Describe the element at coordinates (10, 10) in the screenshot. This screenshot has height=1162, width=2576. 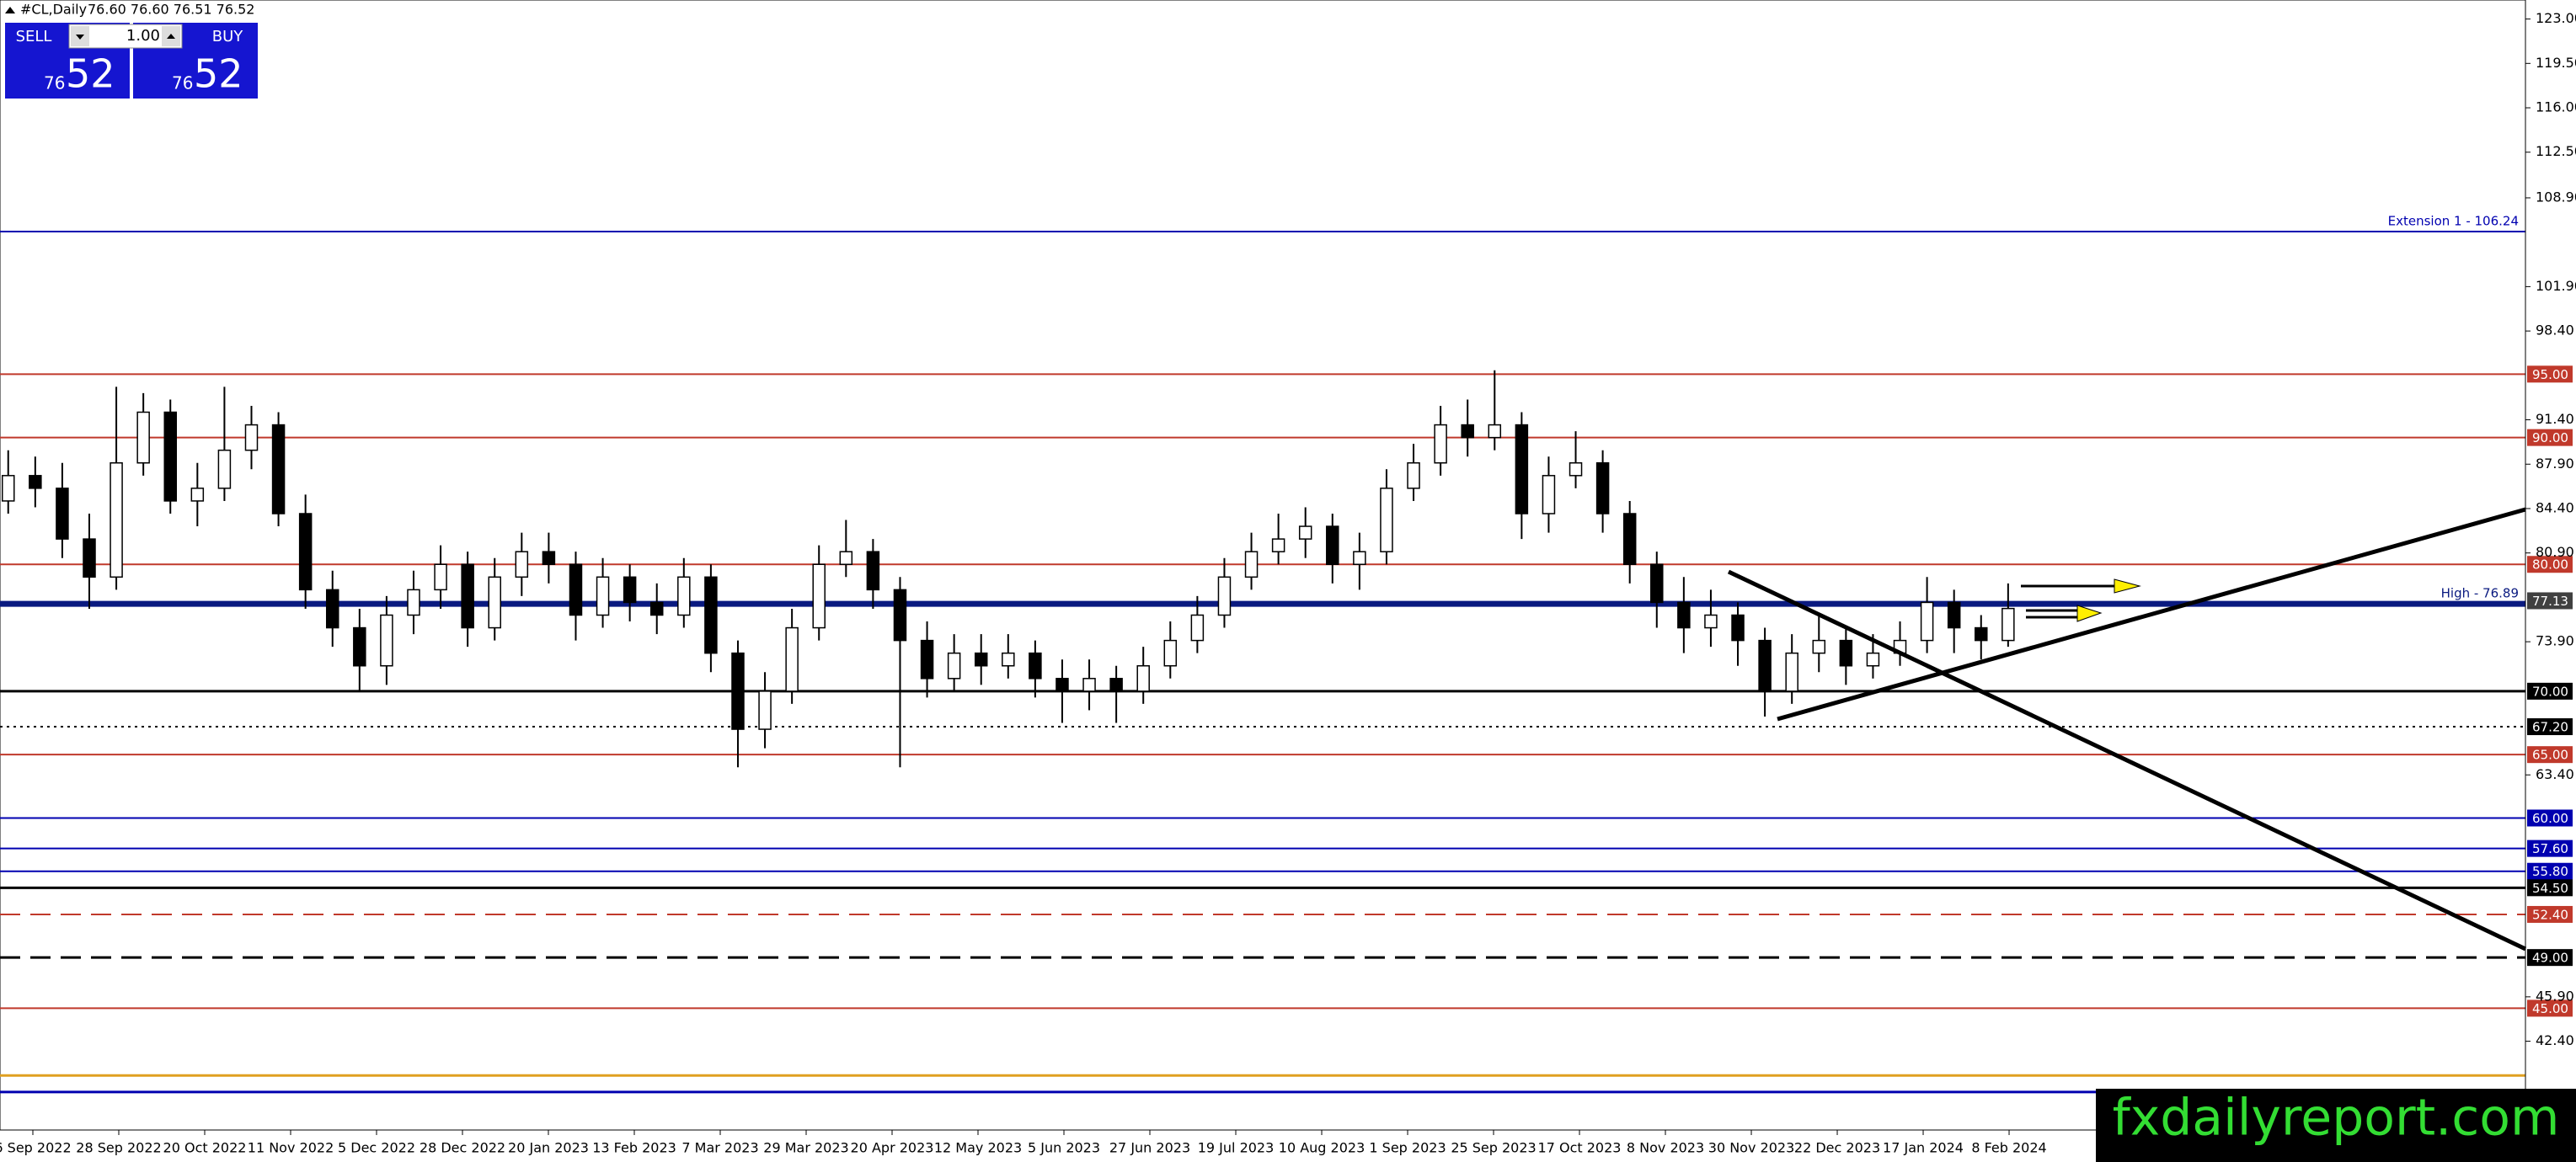
I see `collapse-icon` at that location.